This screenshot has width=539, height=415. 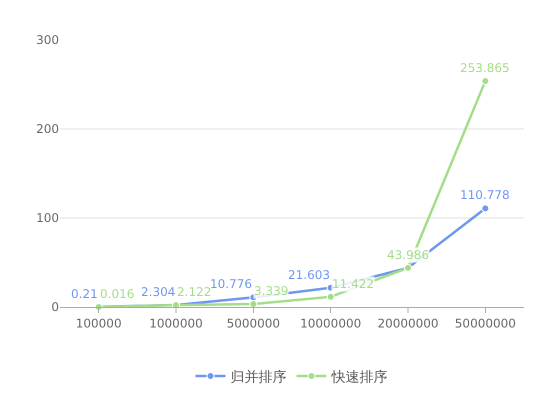 What do you see at coordinates (359, 377) in the screenshot?
I see `legend-label: 快速排序` at bounding box center [359, 377].